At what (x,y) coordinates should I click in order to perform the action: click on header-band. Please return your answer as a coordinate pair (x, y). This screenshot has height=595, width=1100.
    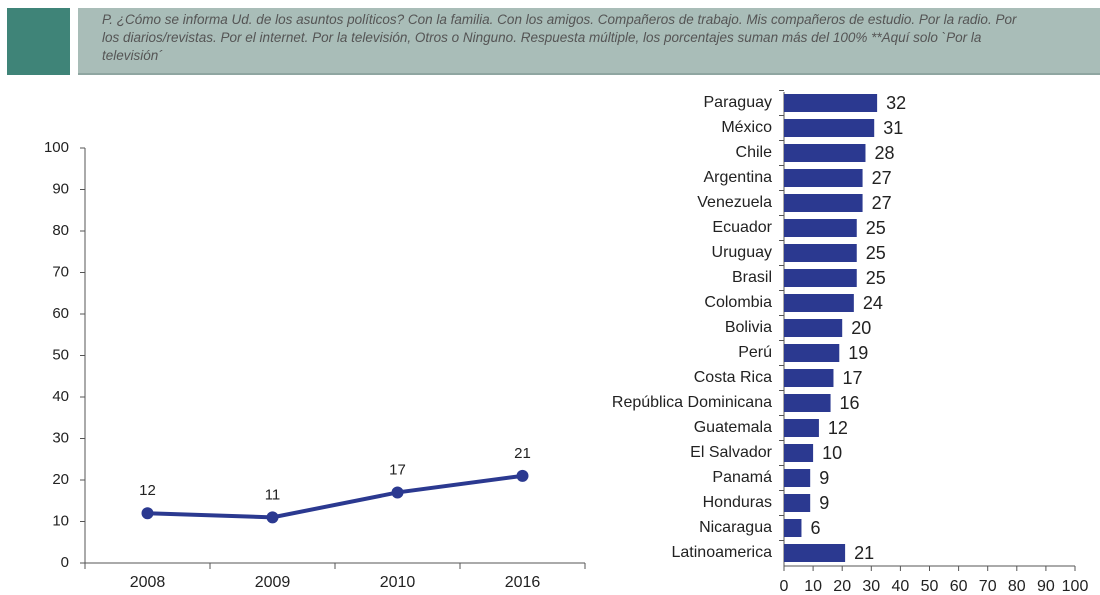
    Looking at the image, I should click on (589, 41).